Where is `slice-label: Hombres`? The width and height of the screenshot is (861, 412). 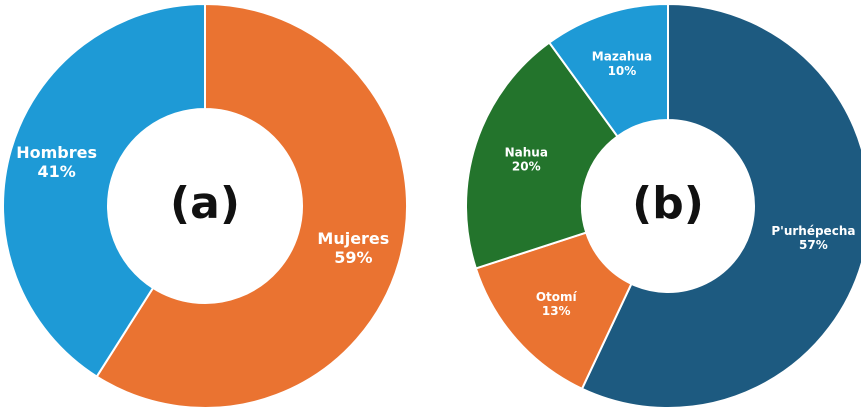
slice-label: Hombres is located at coordinates (56, 152).